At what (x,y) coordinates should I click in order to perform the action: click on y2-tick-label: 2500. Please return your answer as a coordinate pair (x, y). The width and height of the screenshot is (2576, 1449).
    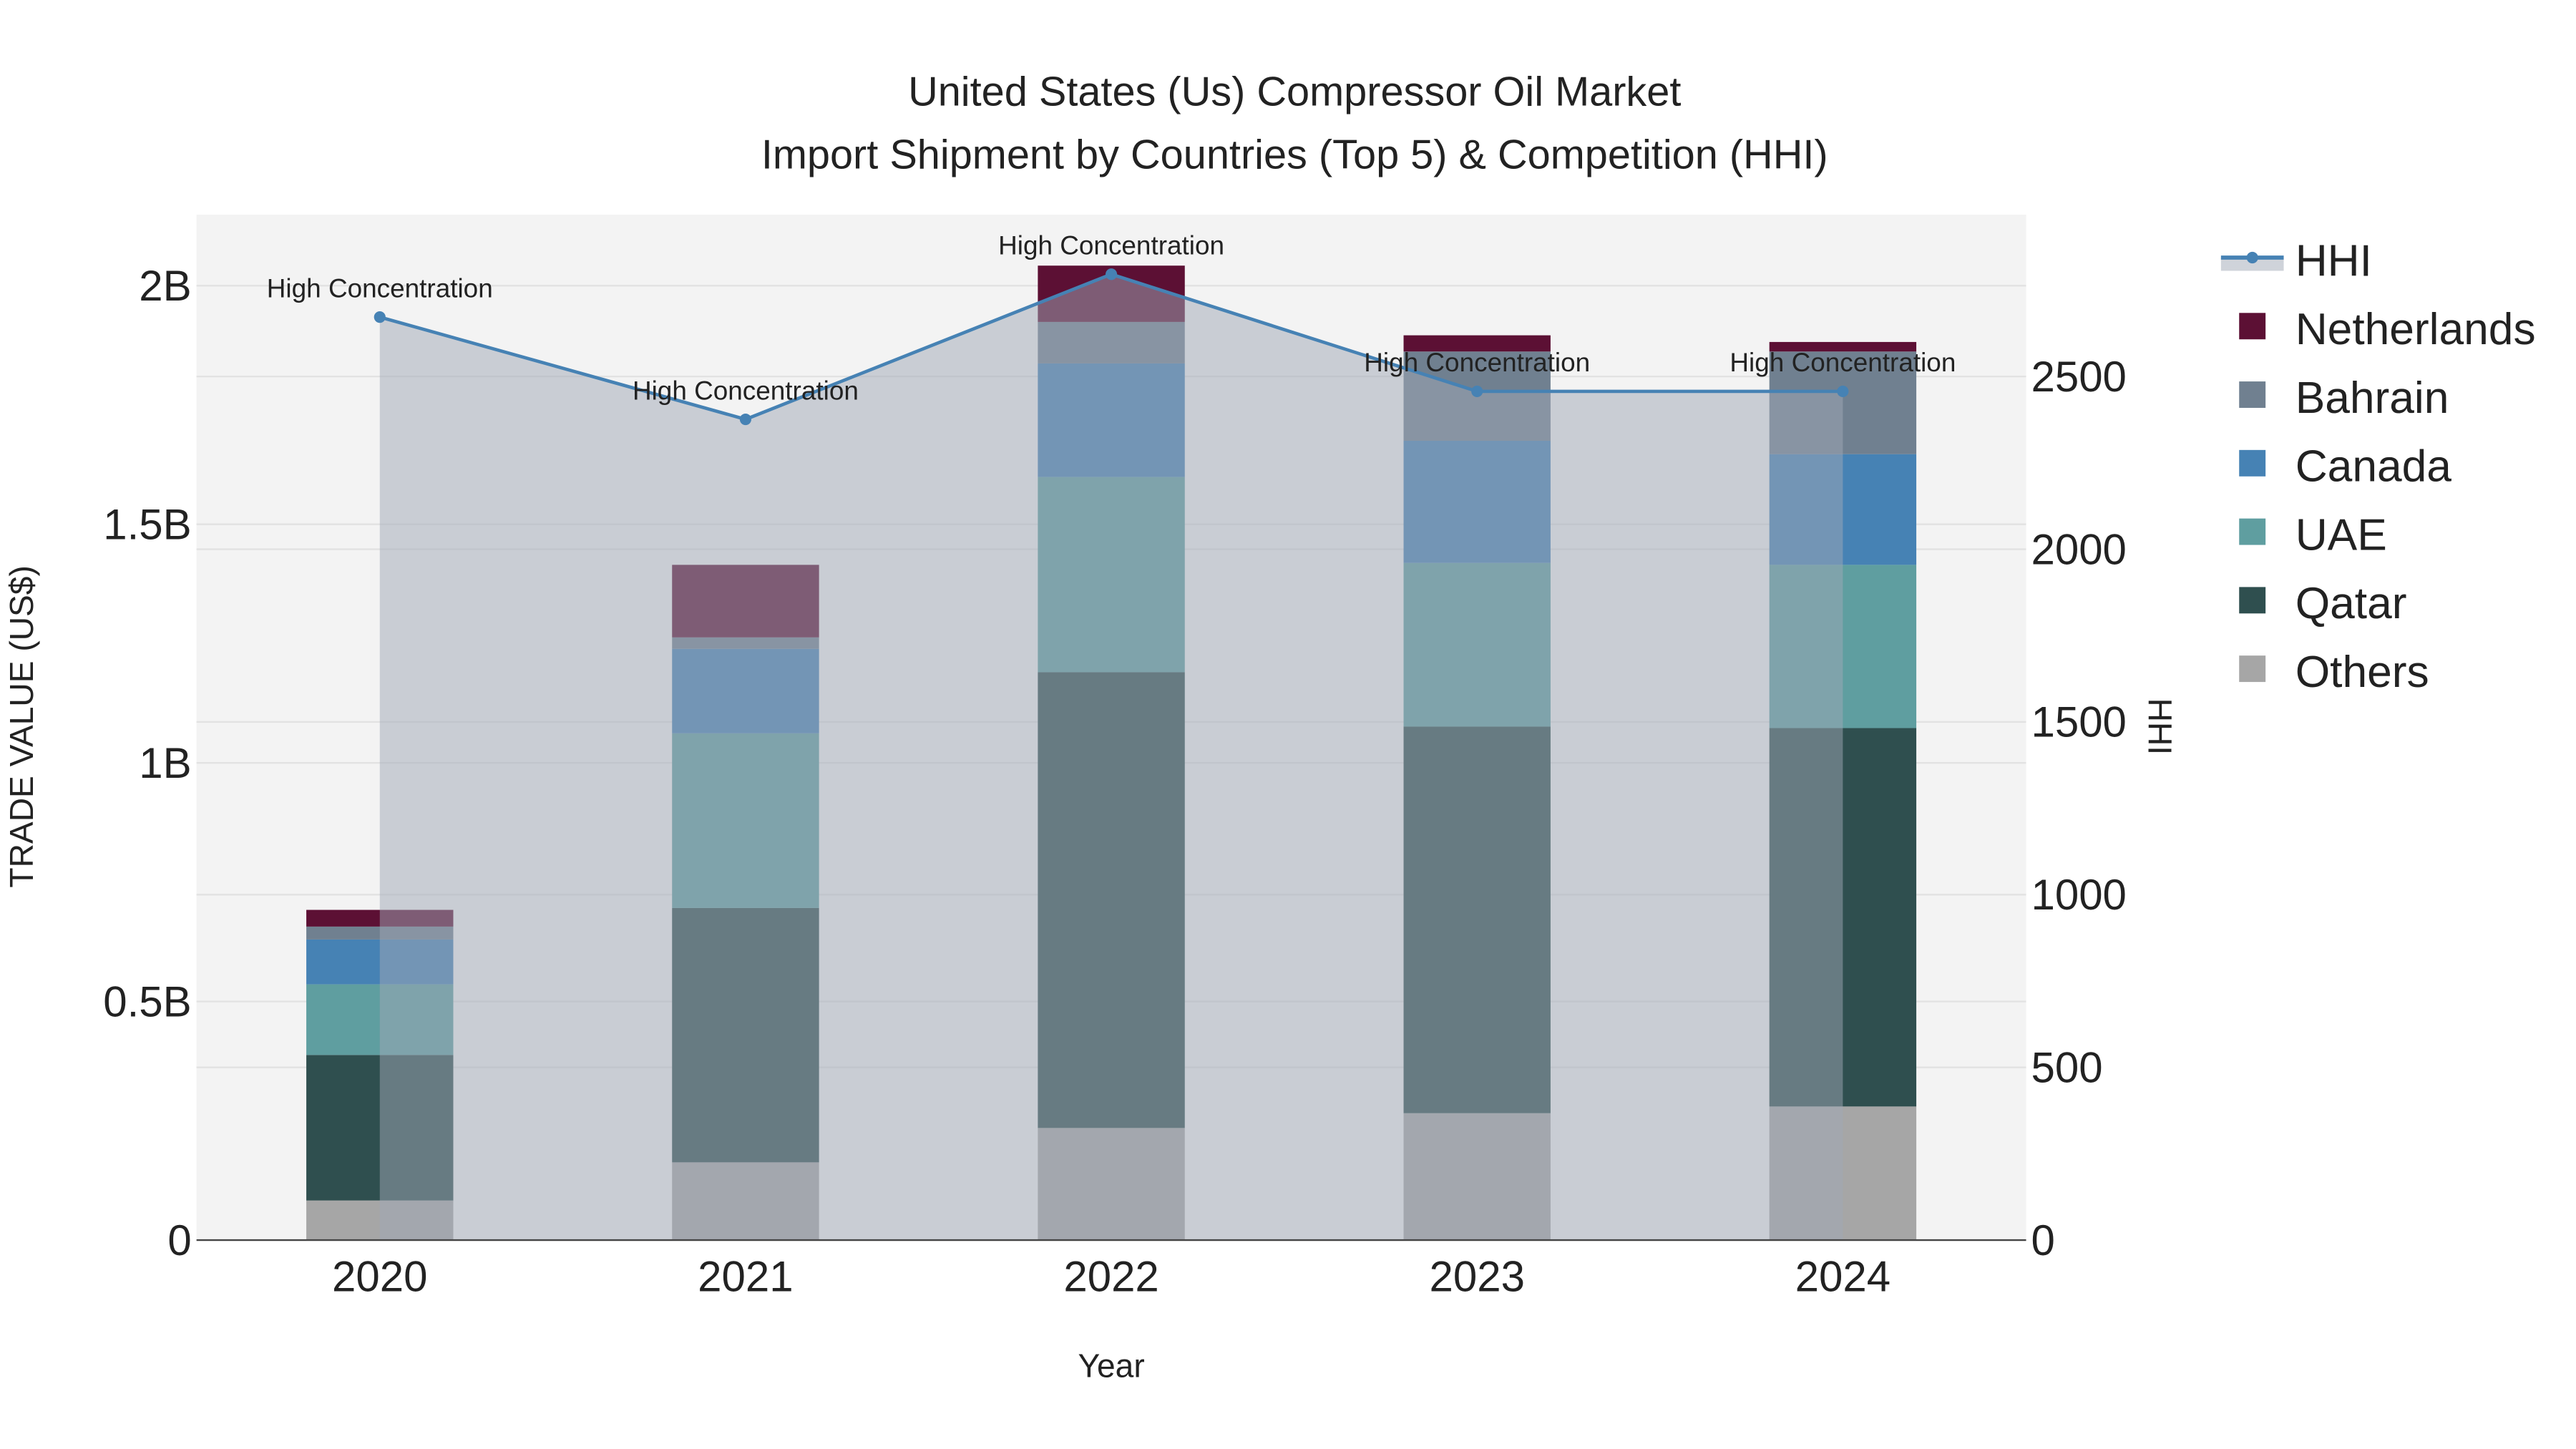
    Looking at the image, I should click on (2078, 377).